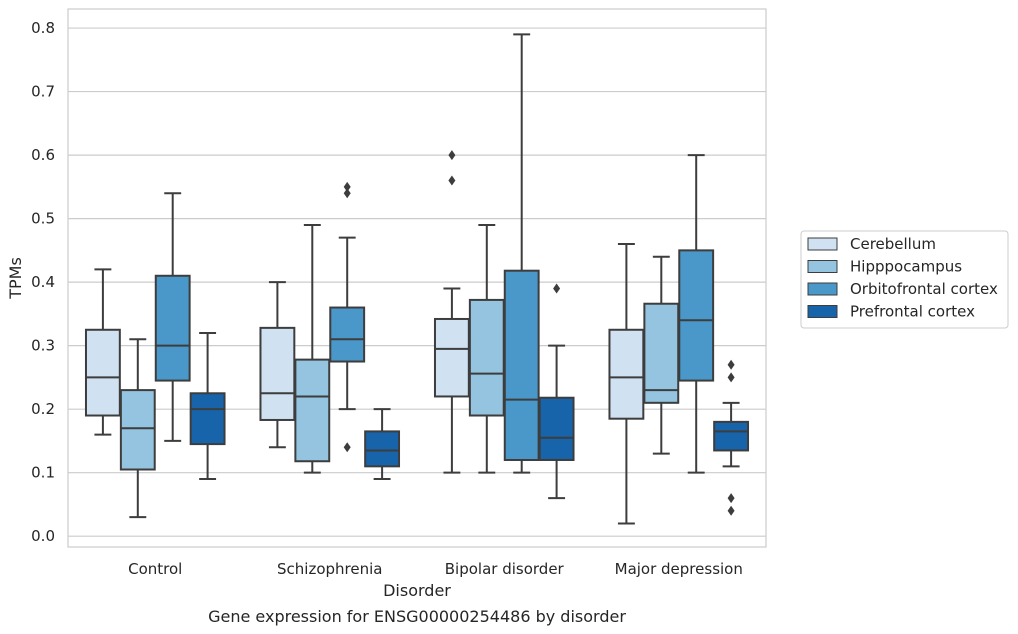  I want to click on y-tick-label: 0.2, so click(43, 409).